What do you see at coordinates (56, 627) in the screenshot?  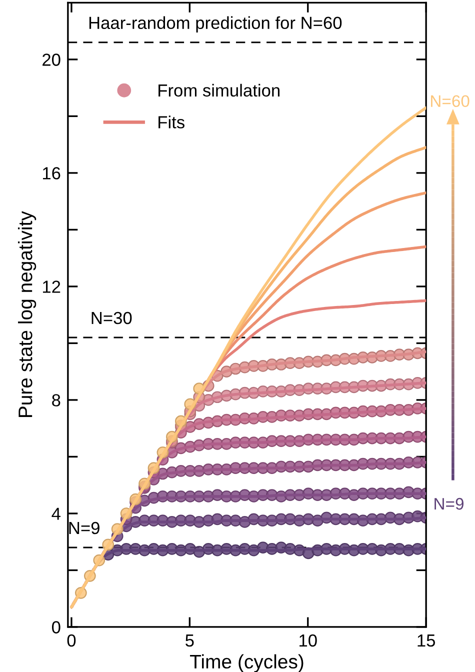 I see `y-tick-label: 0` at bounding box center [56, 627].